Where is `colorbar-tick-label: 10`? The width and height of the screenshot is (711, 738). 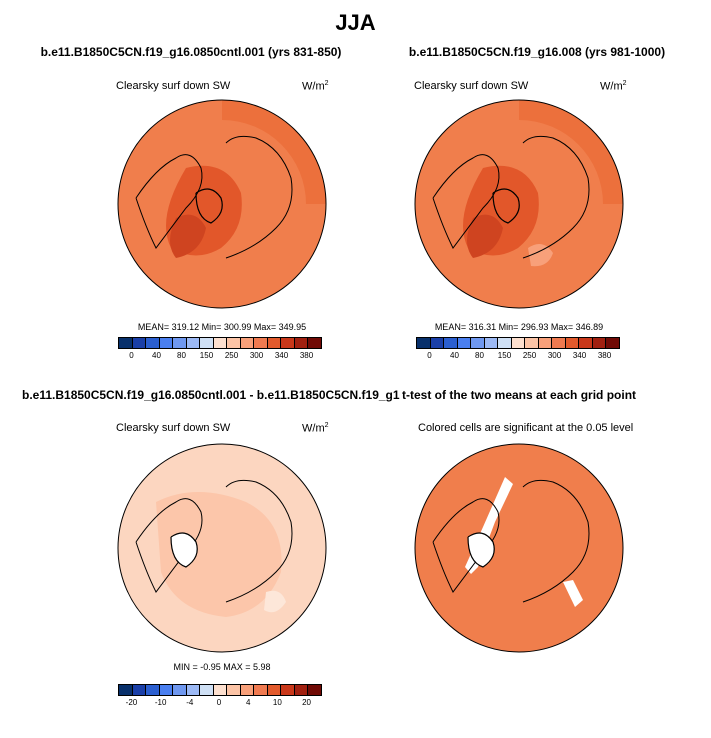
colorbar-tick-label: 10 is located at coordinates (277, 702).